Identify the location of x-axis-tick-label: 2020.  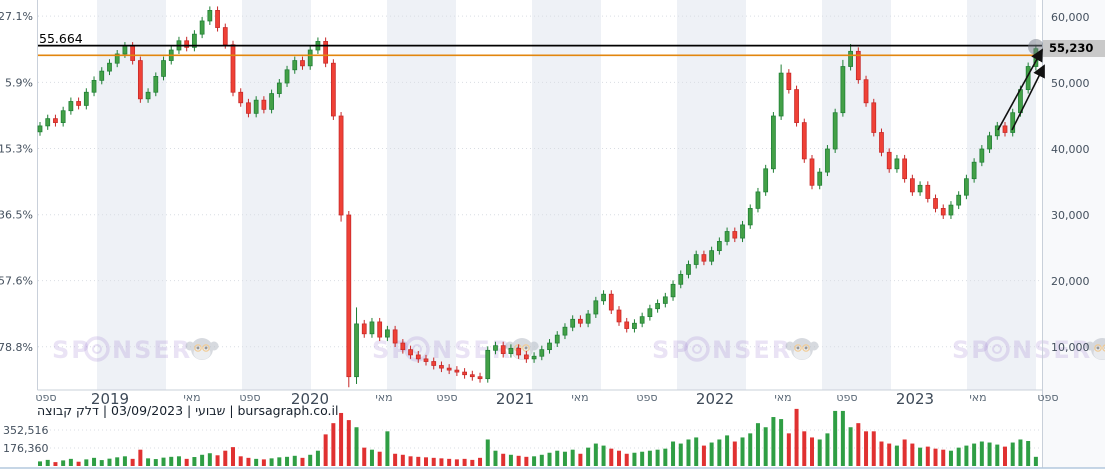
(310, 399).